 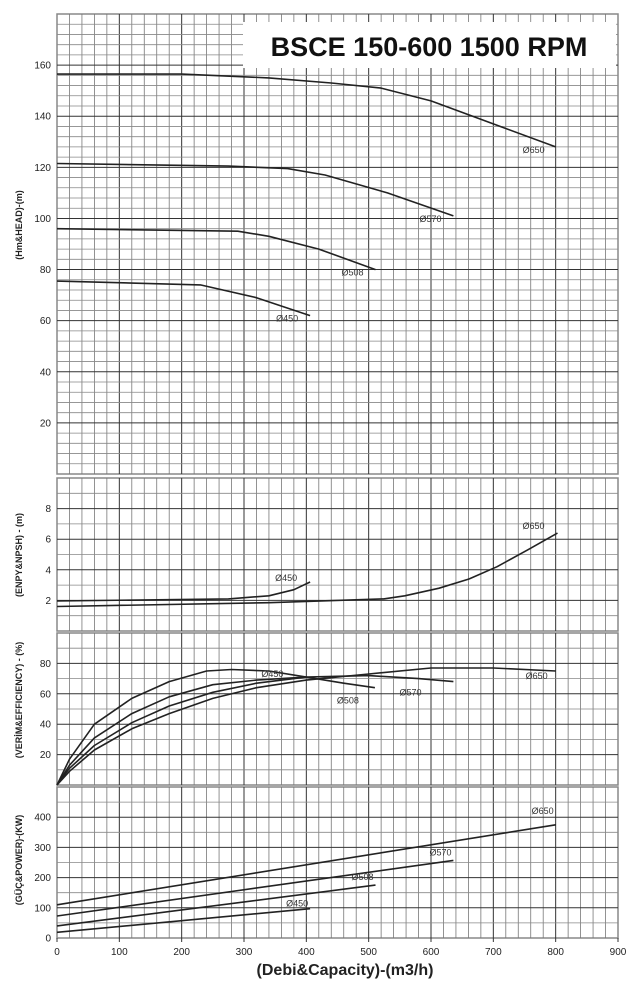 I want to click on head-curve-label: Ø508, so click(x=353, y=273).